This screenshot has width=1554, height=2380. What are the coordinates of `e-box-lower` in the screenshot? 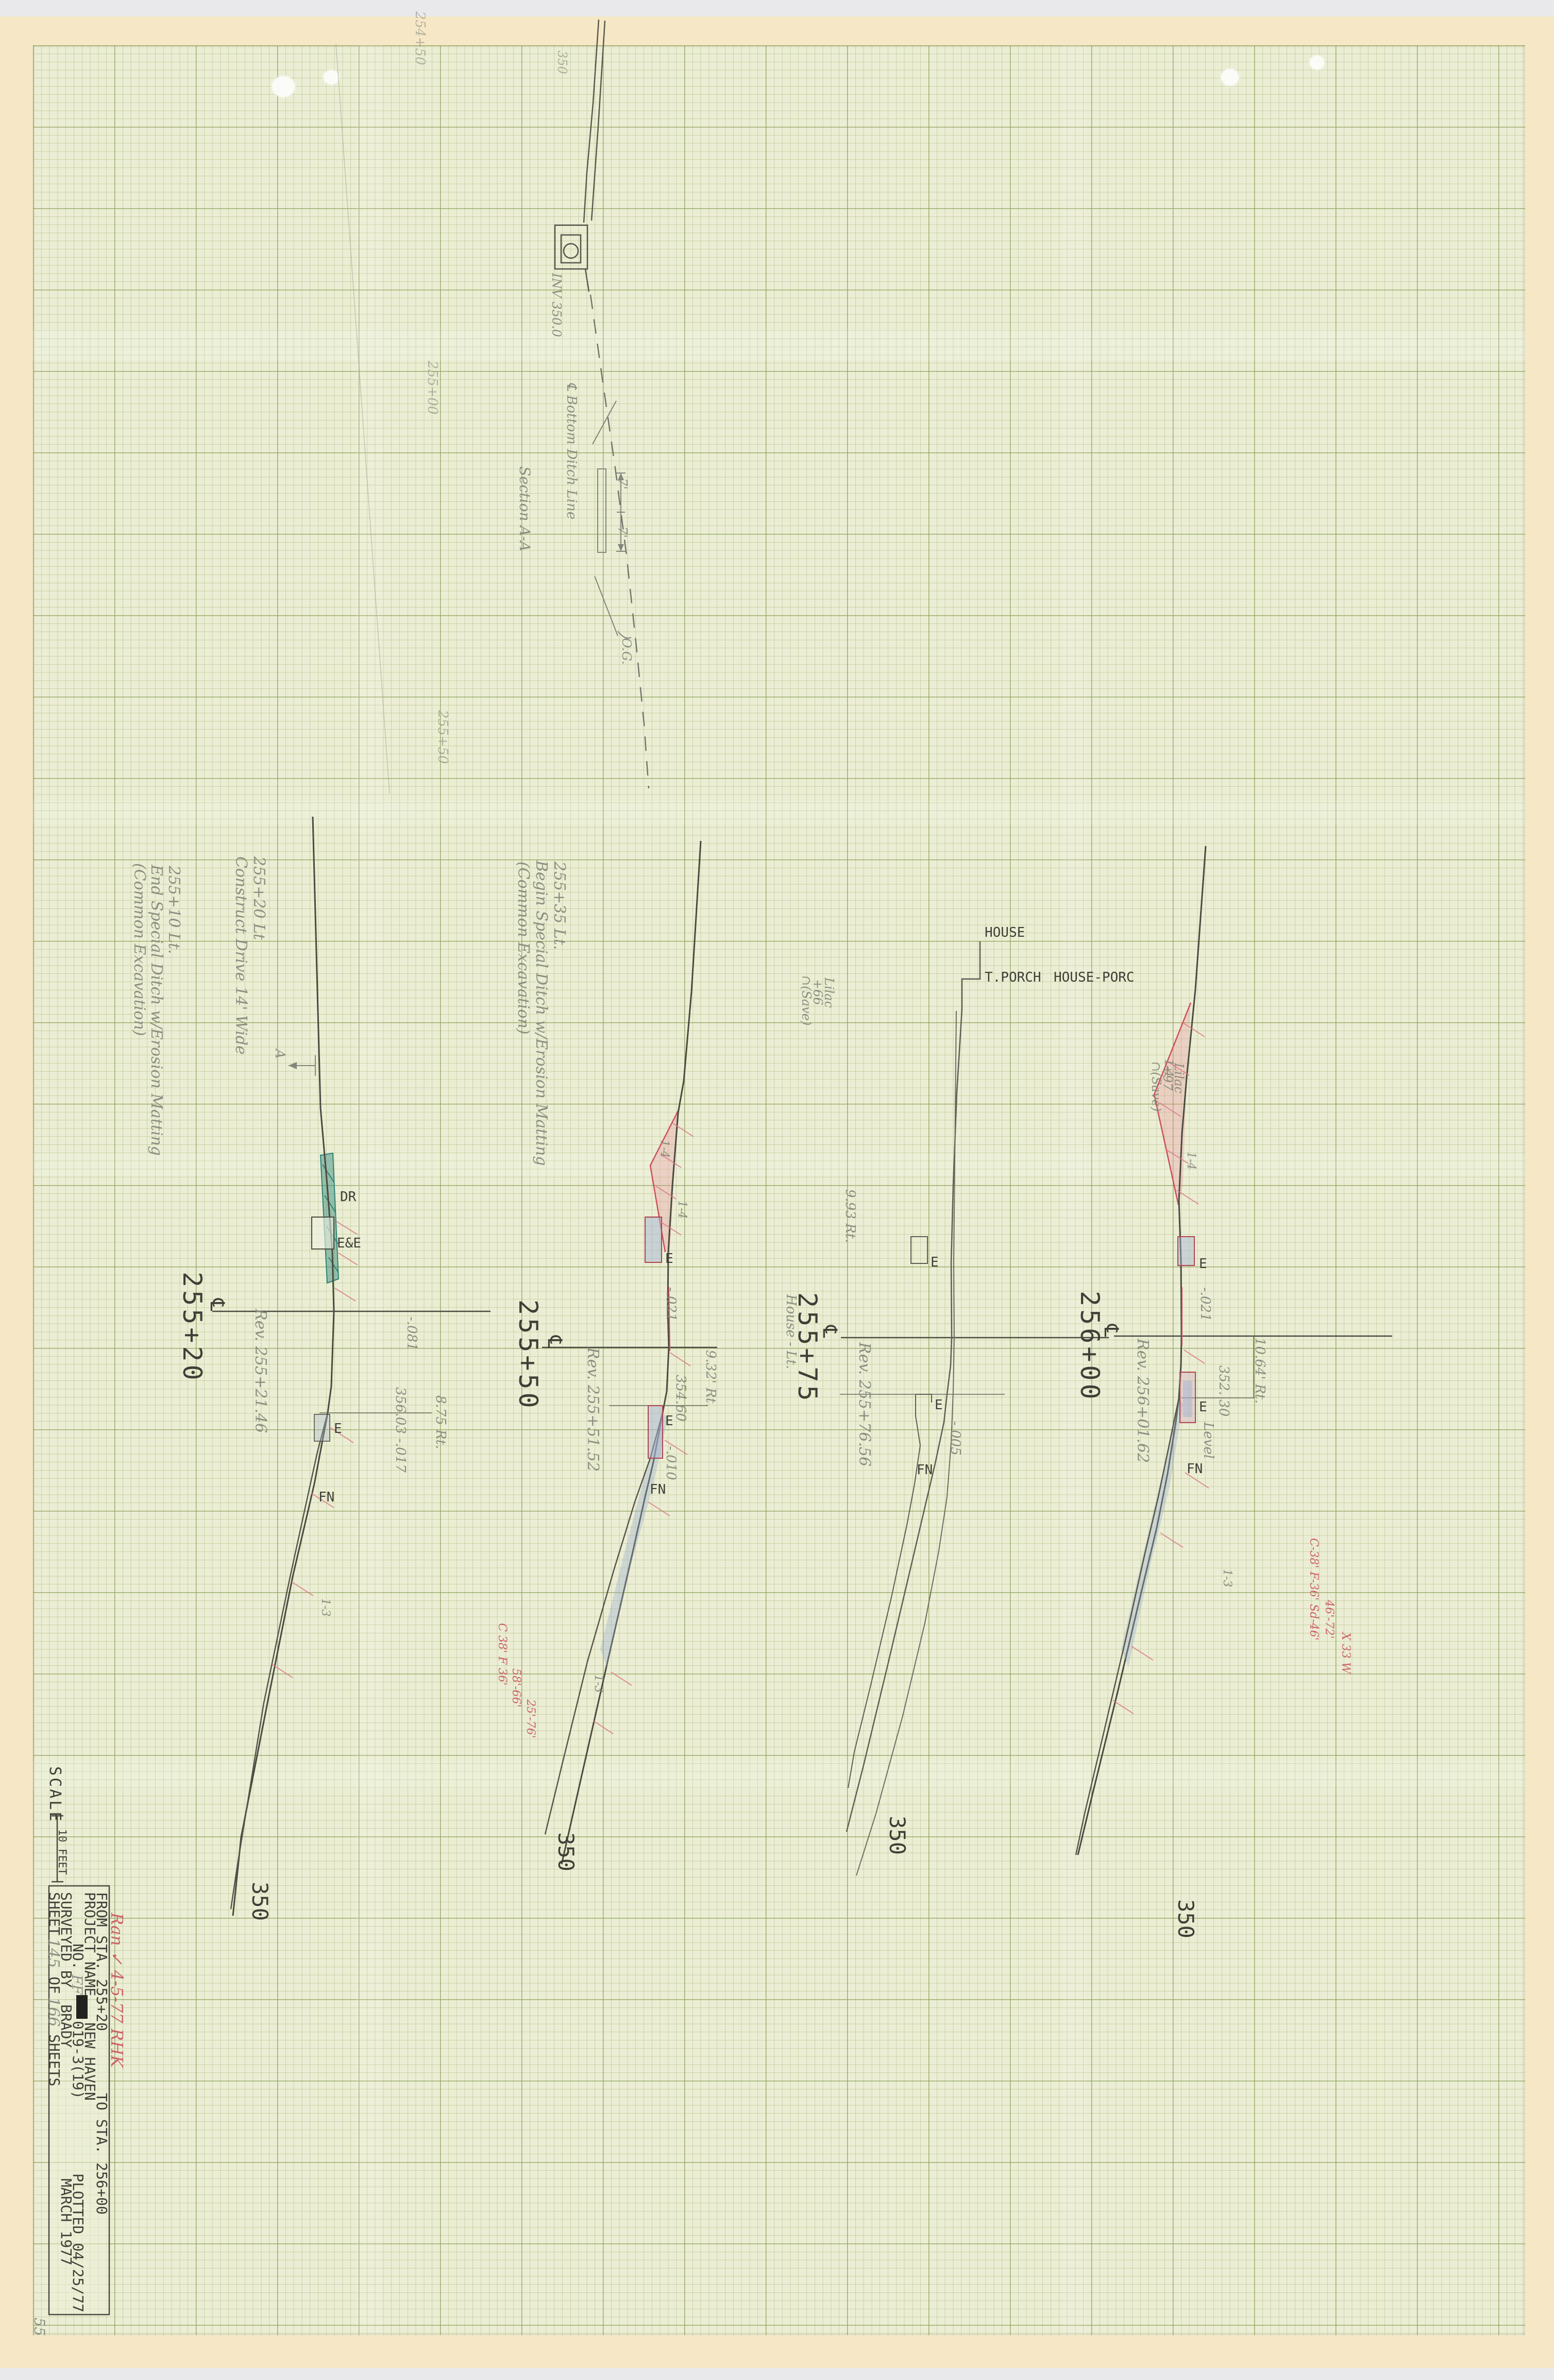 It's located at (655, 1432).